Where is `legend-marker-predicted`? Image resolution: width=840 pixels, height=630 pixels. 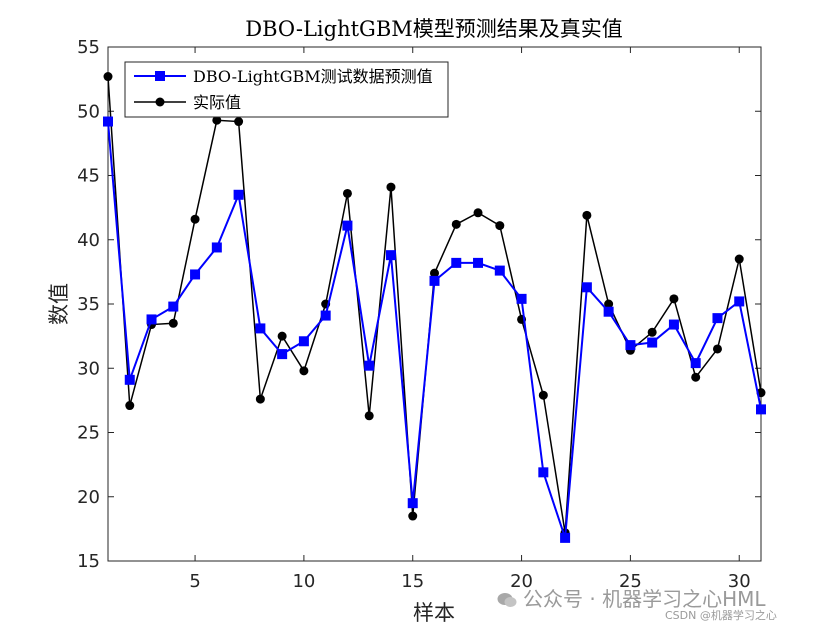 legend-marker-predicted is located at coordinates (160, 76).